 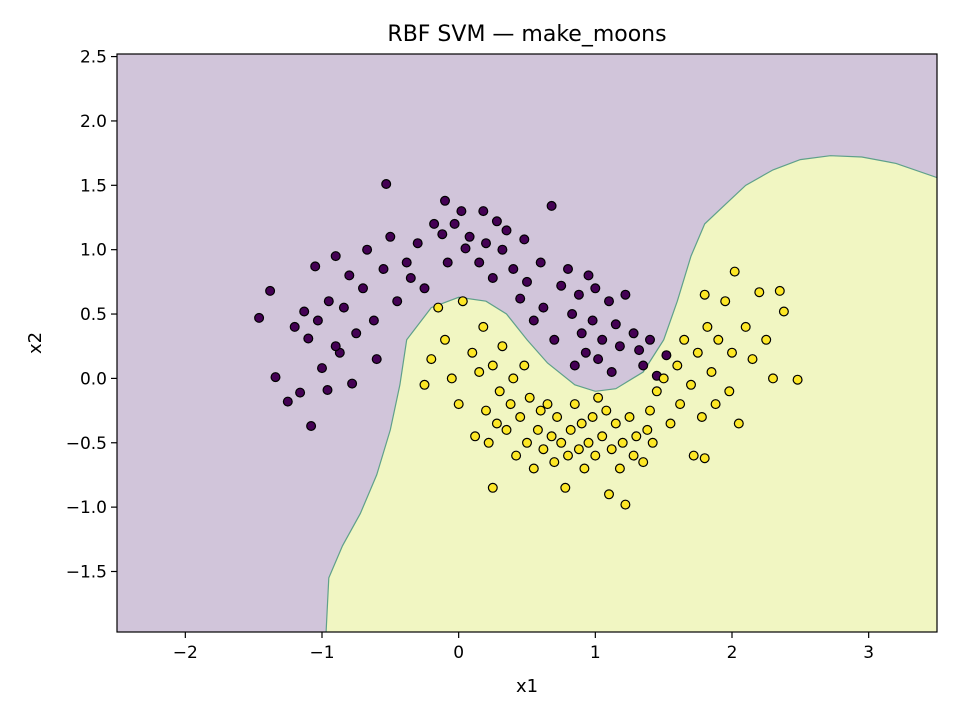 I want to click on x-tick-label: 0, so click(x=458, y=653).